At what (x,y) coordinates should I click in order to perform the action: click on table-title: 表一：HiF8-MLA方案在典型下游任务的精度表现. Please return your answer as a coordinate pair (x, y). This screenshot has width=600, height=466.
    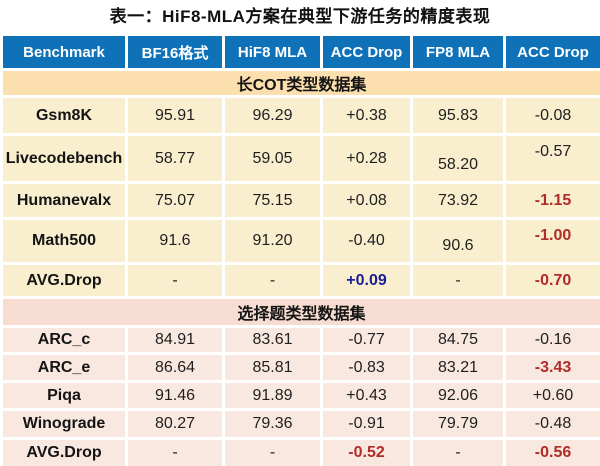
    Looking at the image, I should click on (300, 16).